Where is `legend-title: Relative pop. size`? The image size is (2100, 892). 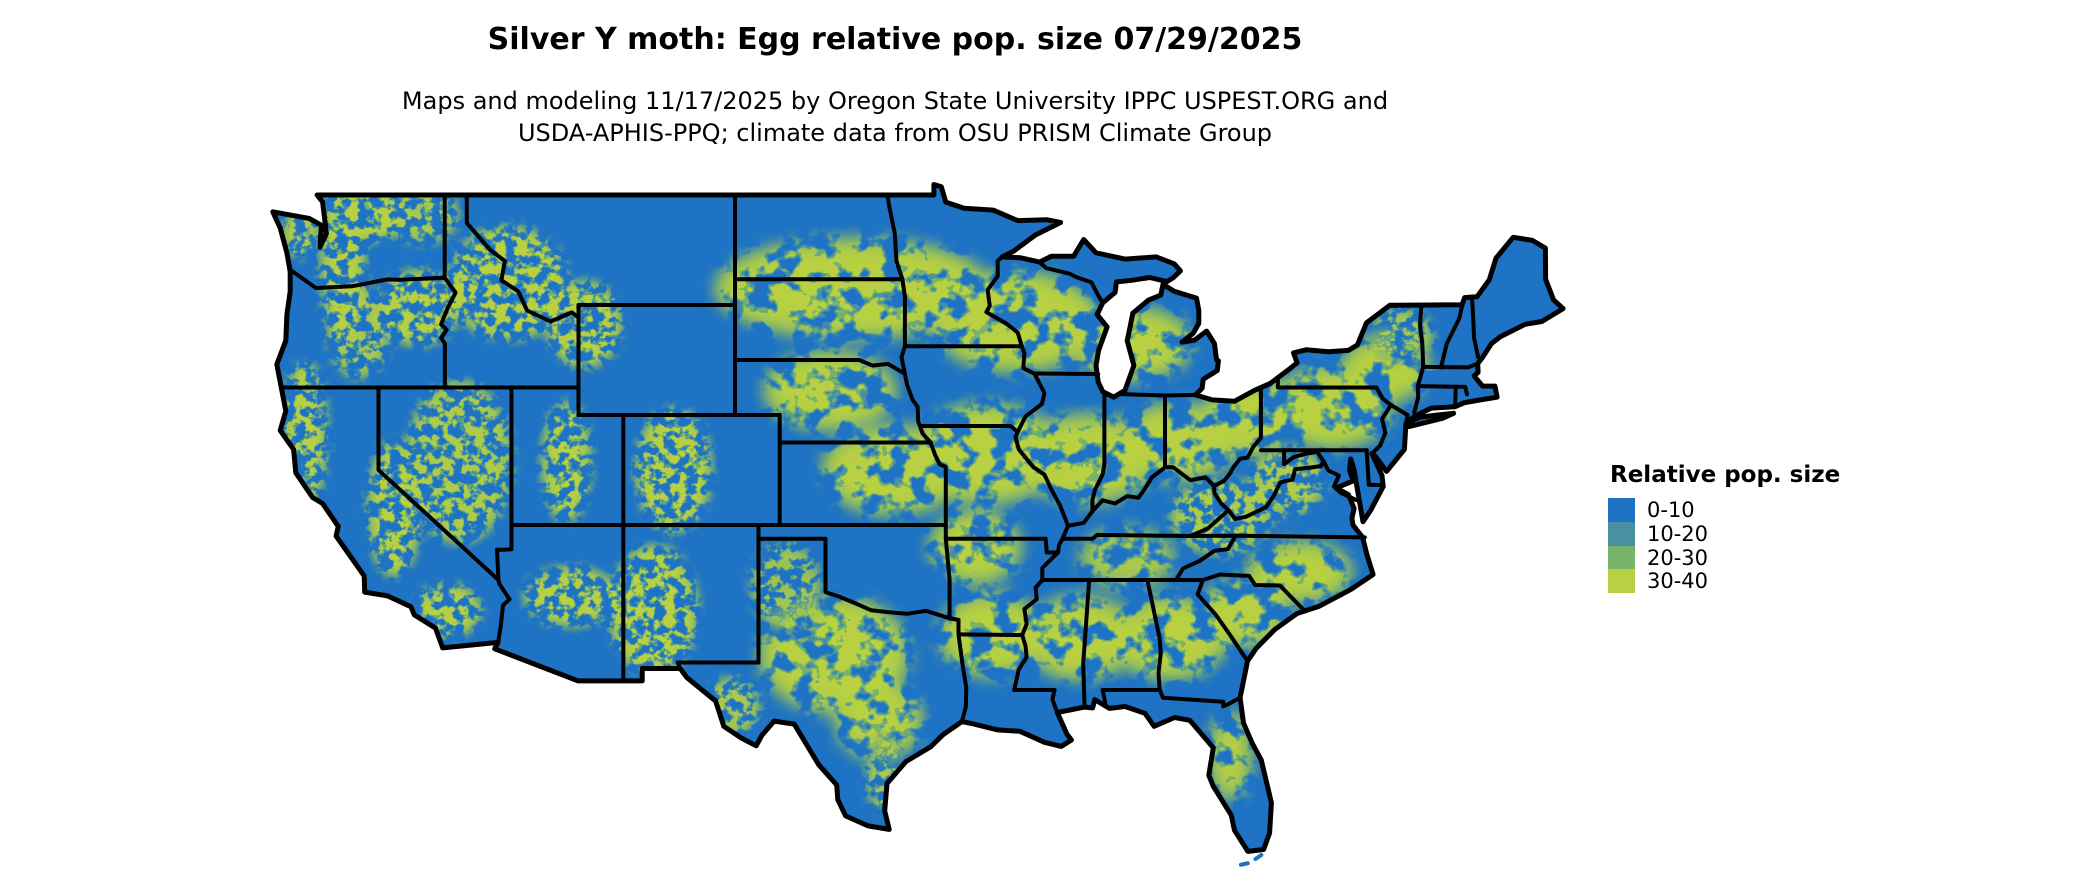
legend-title: Relative pop. size is located at coordinates (1725, 475).